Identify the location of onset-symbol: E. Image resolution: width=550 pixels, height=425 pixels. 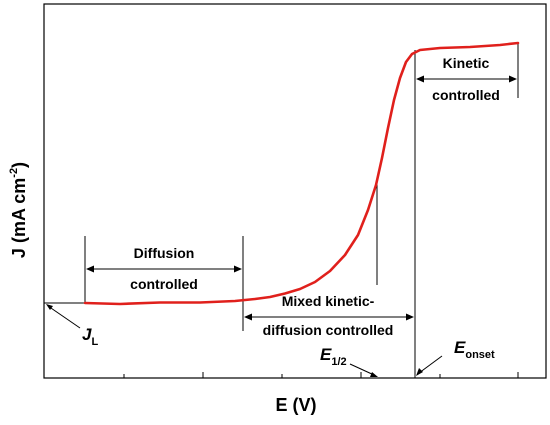
(460, 347).